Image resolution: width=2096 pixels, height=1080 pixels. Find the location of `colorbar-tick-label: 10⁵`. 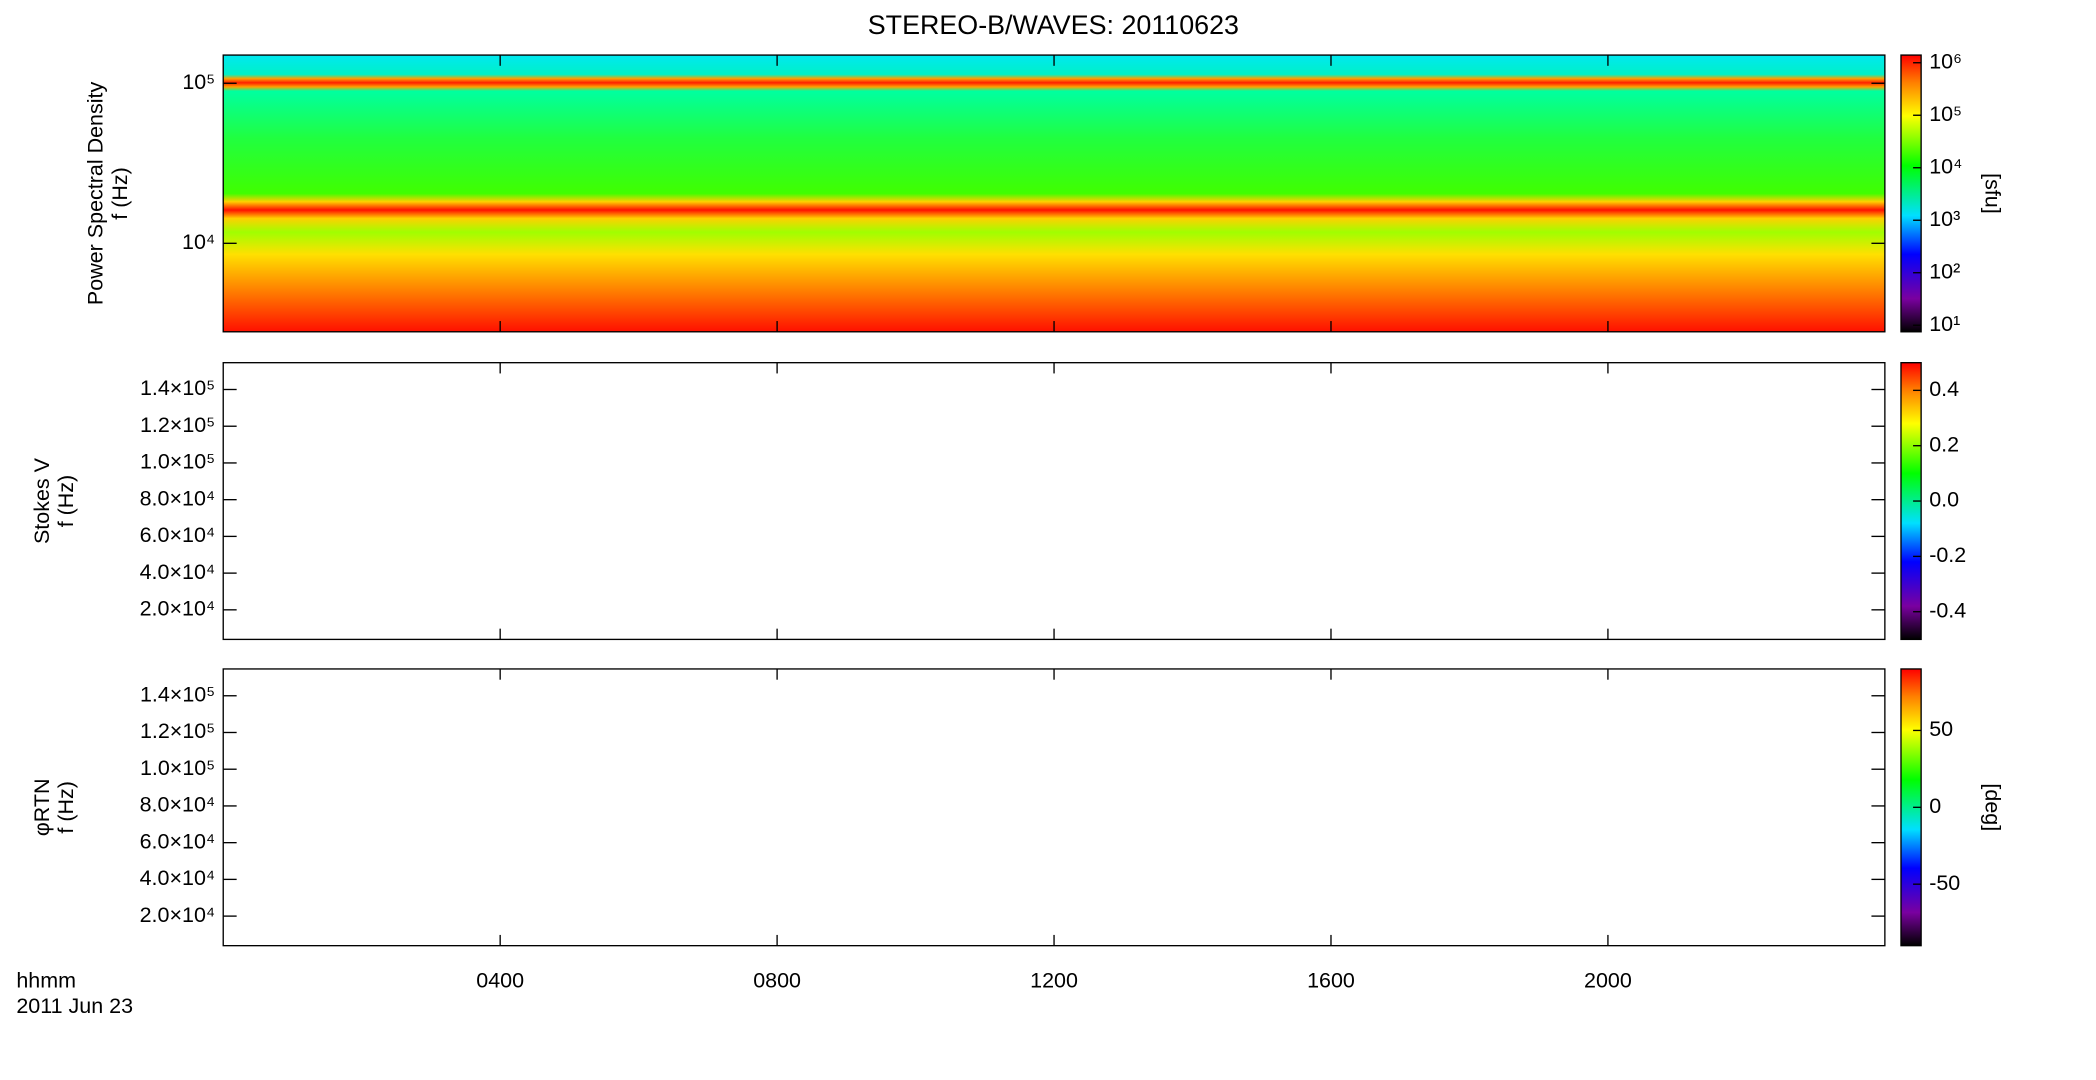

colorbar-tick-label: 10⁵ is located at coordinates (1945, 114).